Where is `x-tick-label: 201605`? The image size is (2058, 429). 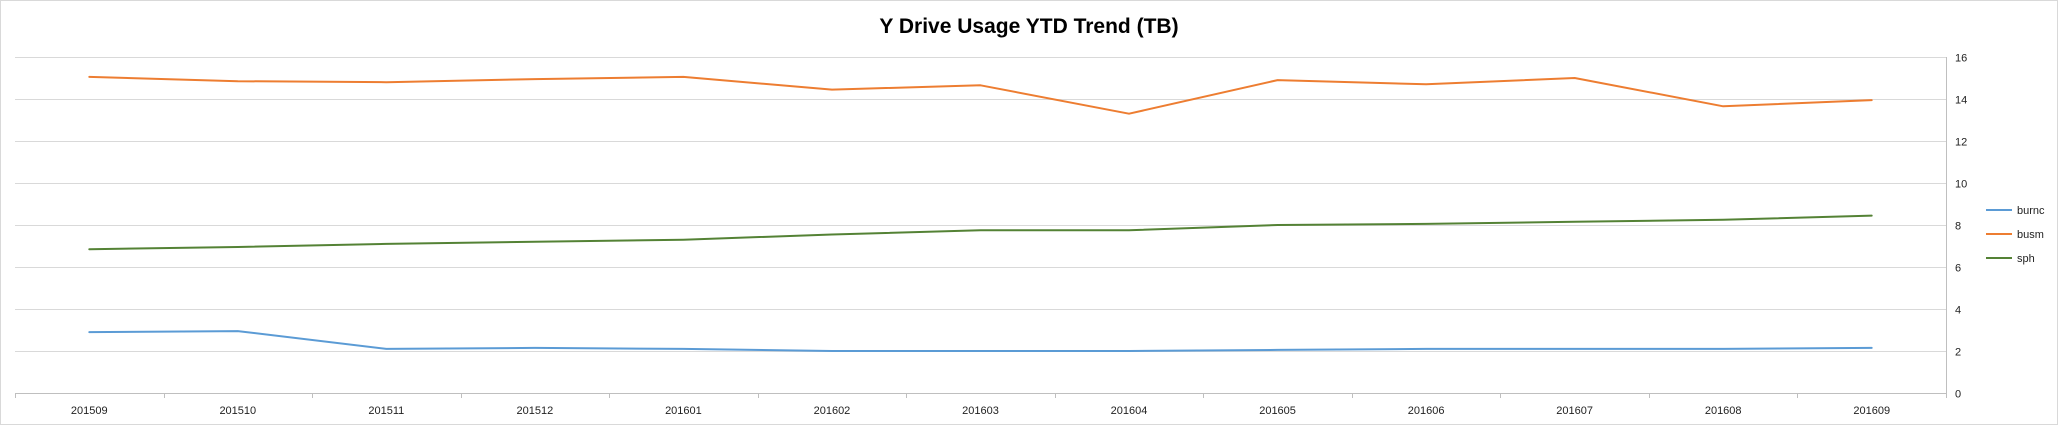 x-tick-label: 201605 is located at coordinates (1277, 411).